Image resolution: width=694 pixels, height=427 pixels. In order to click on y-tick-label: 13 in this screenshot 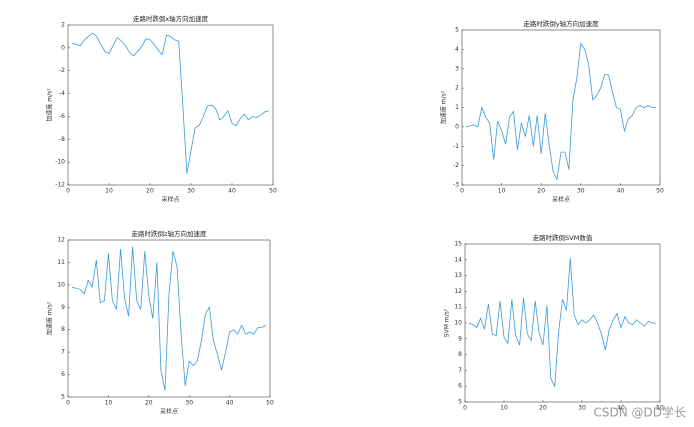, I will do `click(458, 275)`.